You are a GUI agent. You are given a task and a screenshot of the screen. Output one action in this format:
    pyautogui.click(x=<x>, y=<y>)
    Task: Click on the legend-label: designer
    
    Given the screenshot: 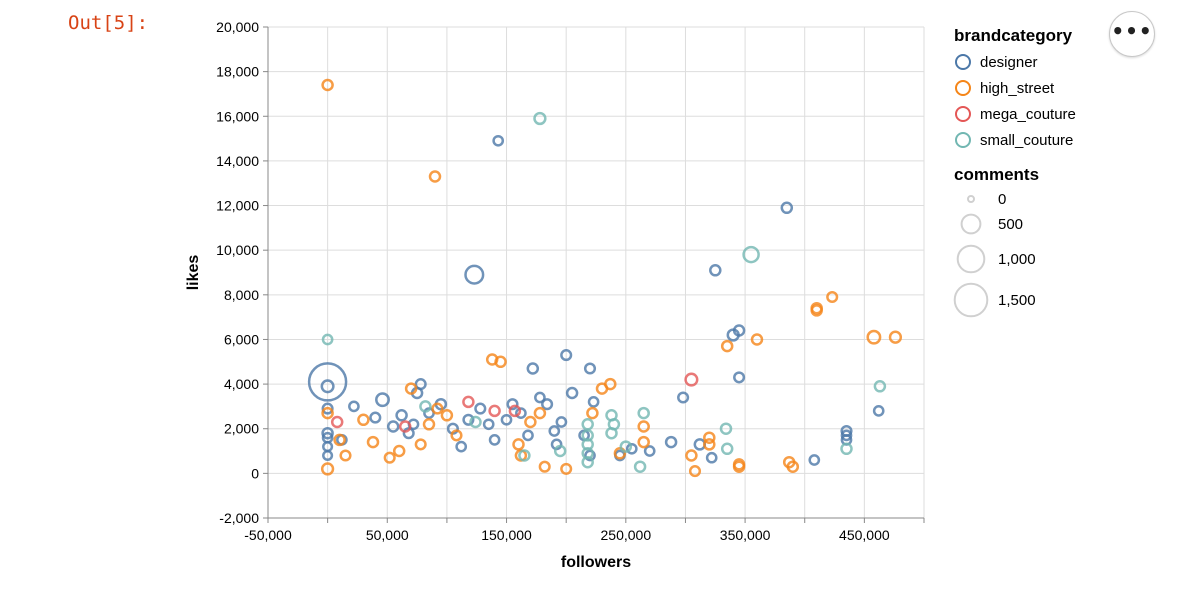 What is the action you would take?
    pyautogui.click(x=1009, y=62)
    